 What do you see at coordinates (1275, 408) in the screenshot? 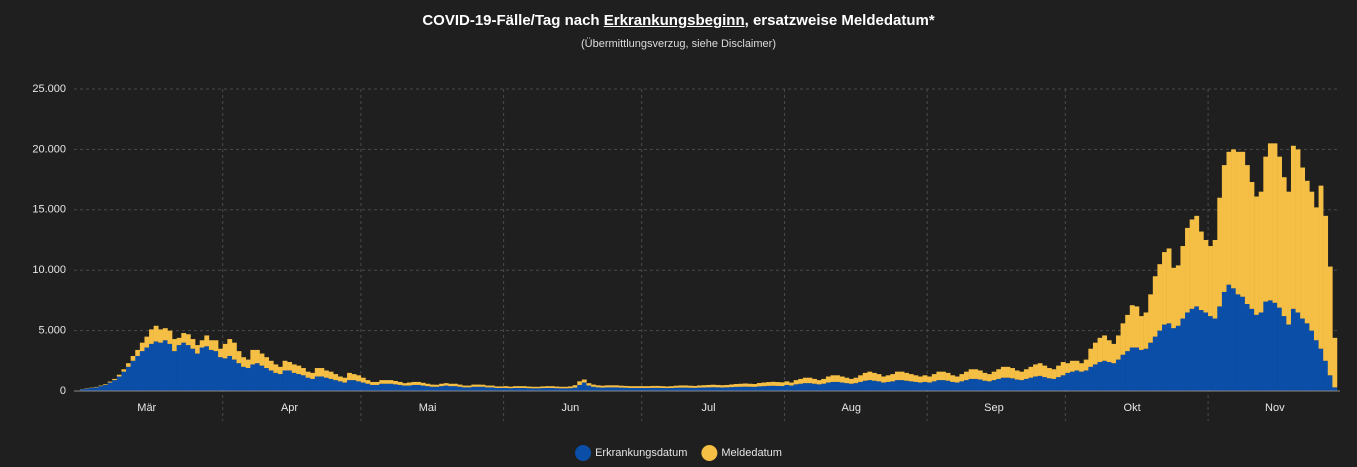
I see `x-tick-label: Nov` at bounding box center [1275, 408].